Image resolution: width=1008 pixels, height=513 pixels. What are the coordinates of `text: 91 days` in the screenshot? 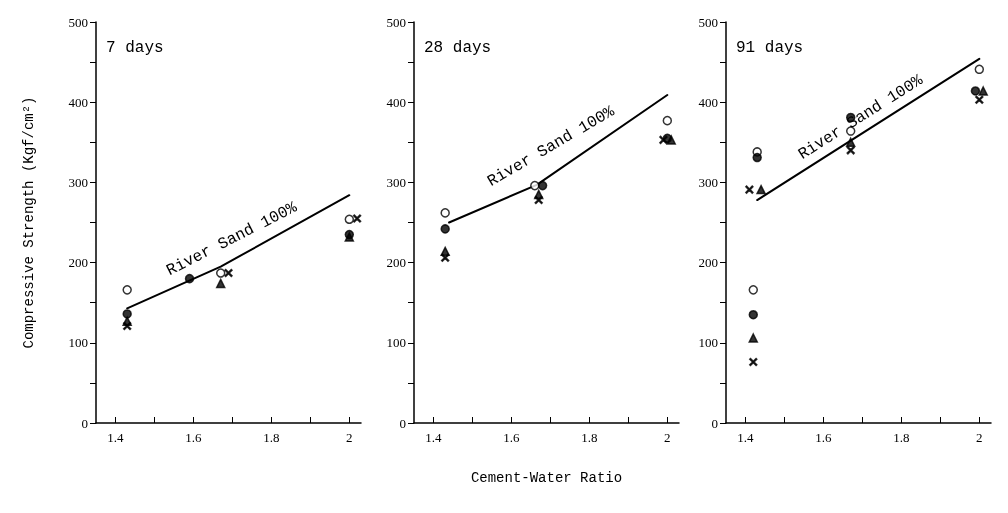 It's located at (770, 48).